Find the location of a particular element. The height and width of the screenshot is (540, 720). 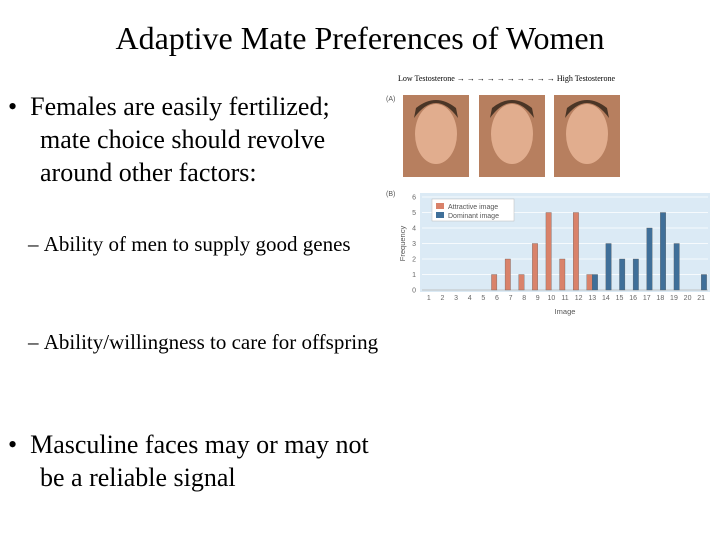

legend-box is located at coordinates (473, 210).